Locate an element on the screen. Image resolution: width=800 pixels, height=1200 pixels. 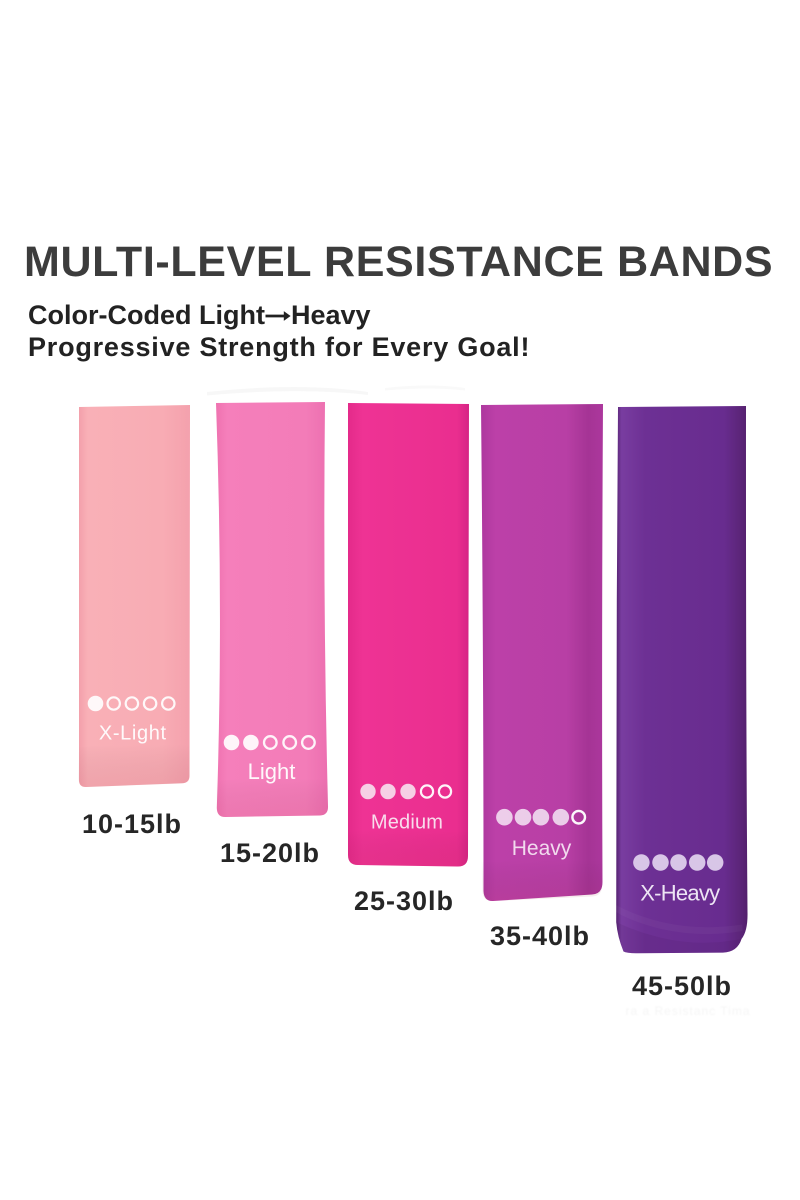
svg-text: Medium is located at coordinates (407, 823).